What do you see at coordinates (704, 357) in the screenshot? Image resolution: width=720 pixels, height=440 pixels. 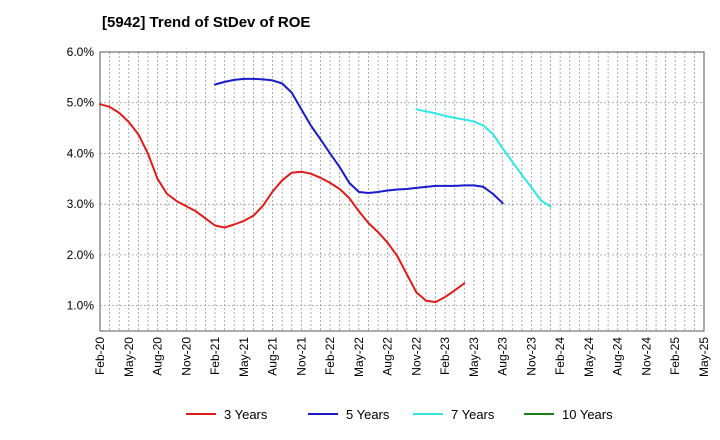 I see `x-tick-label: May-25` at bounding box center [704, 357].